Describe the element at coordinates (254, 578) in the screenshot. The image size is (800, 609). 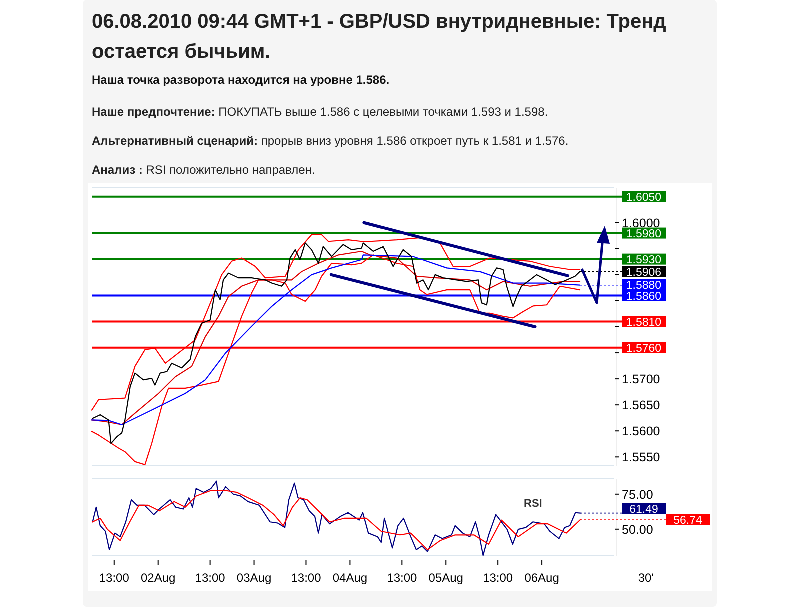
I see `x-tick-label: 03Aug` at that location.